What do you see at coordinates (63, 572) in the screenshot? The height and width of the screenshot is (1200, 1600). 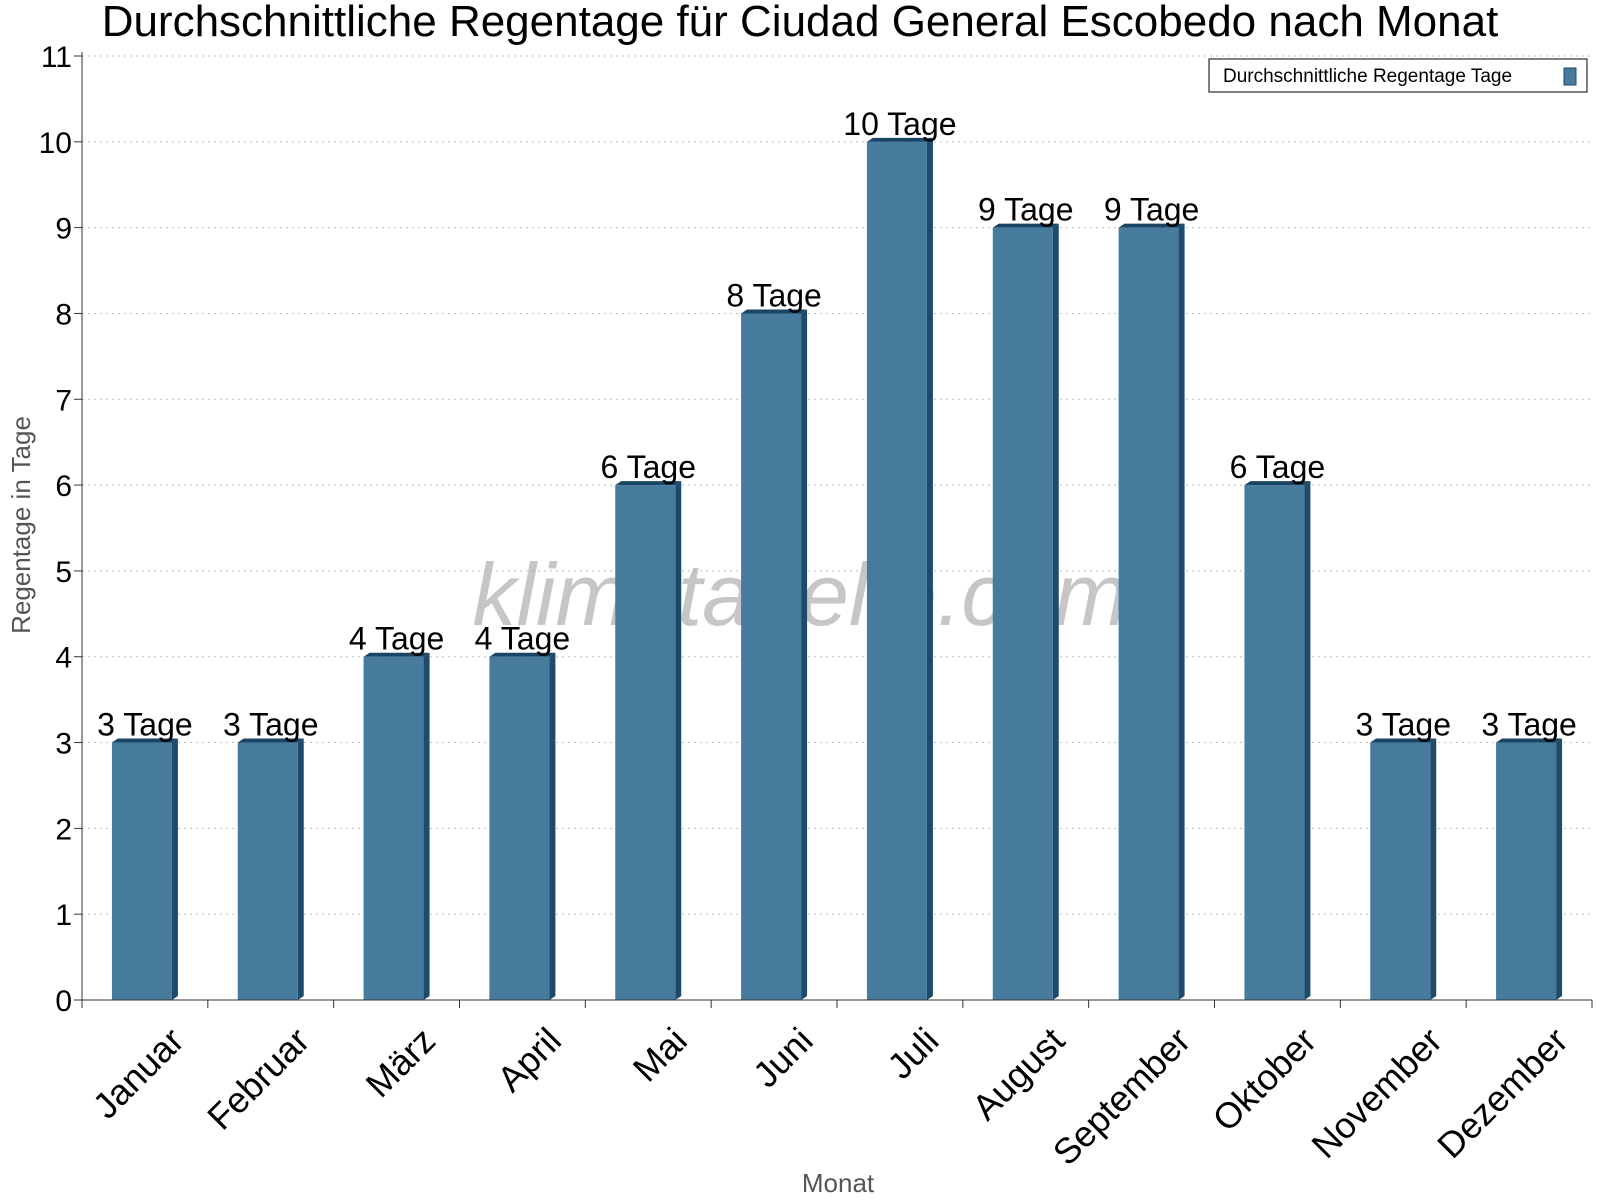 I see `y-tick-label: 5` at bounding box center [63, 572].